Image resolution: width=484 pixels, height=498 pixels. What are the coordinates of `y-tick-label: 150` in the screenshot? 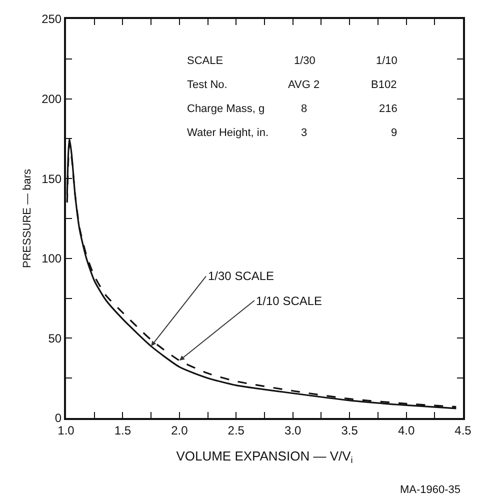 It's located at (52, 179).